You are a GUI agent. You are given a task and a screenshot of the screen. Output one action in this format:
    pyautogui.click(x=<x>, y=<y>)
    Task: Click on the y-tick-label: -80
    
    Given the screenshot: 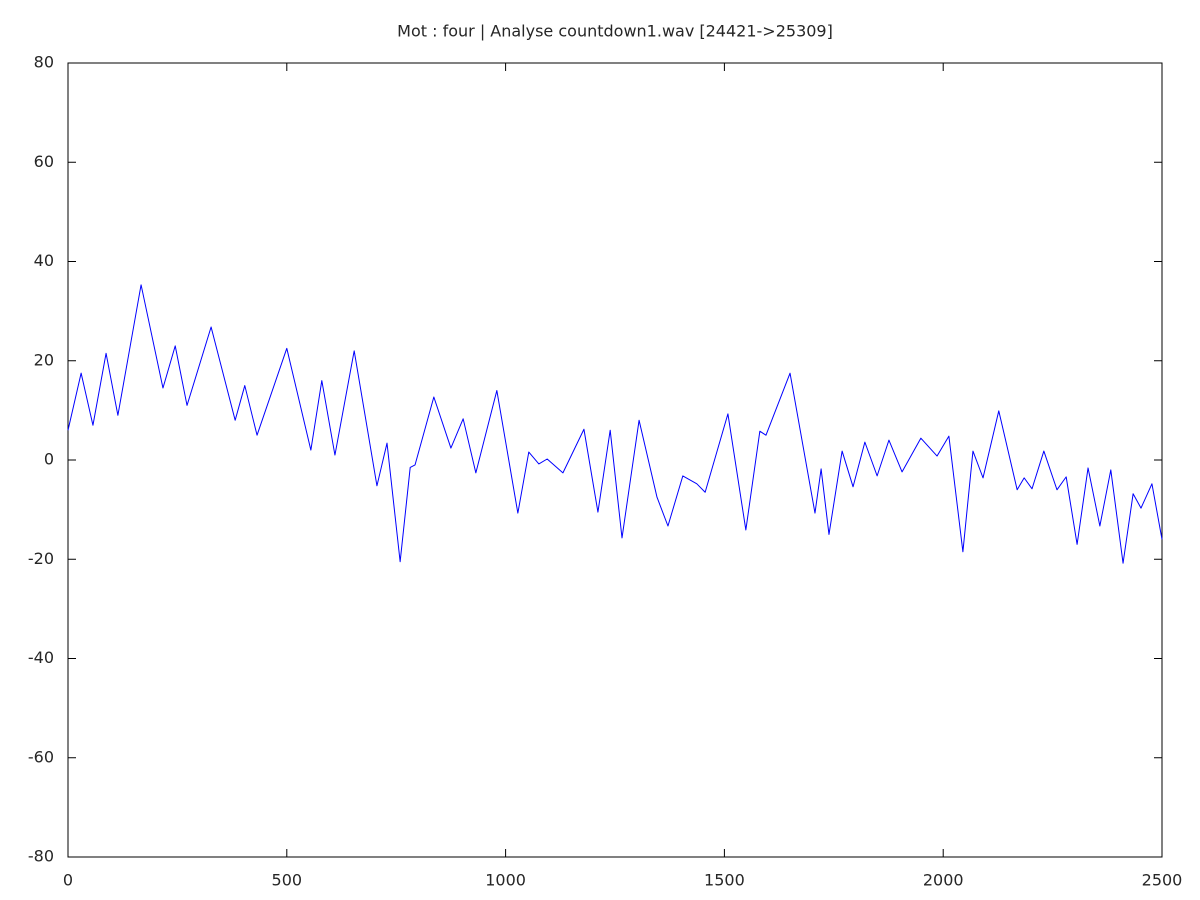 What is the action you would take?
    pyautogui.click(x=41, y=856)
    